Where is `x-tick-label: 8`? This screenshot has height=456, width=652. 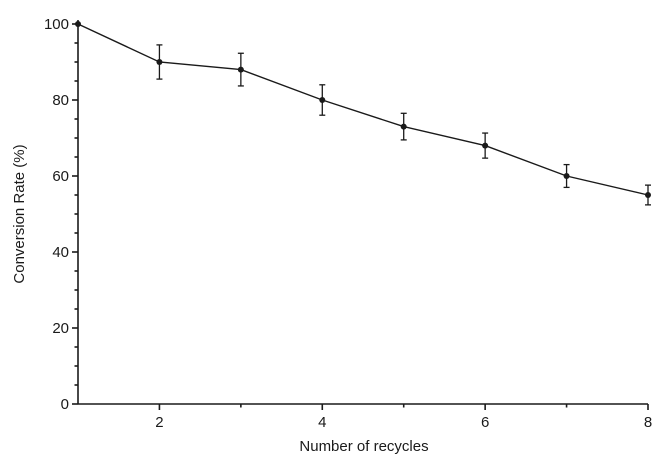 x-tick-label: 8 is located at coordinates (648, 422).